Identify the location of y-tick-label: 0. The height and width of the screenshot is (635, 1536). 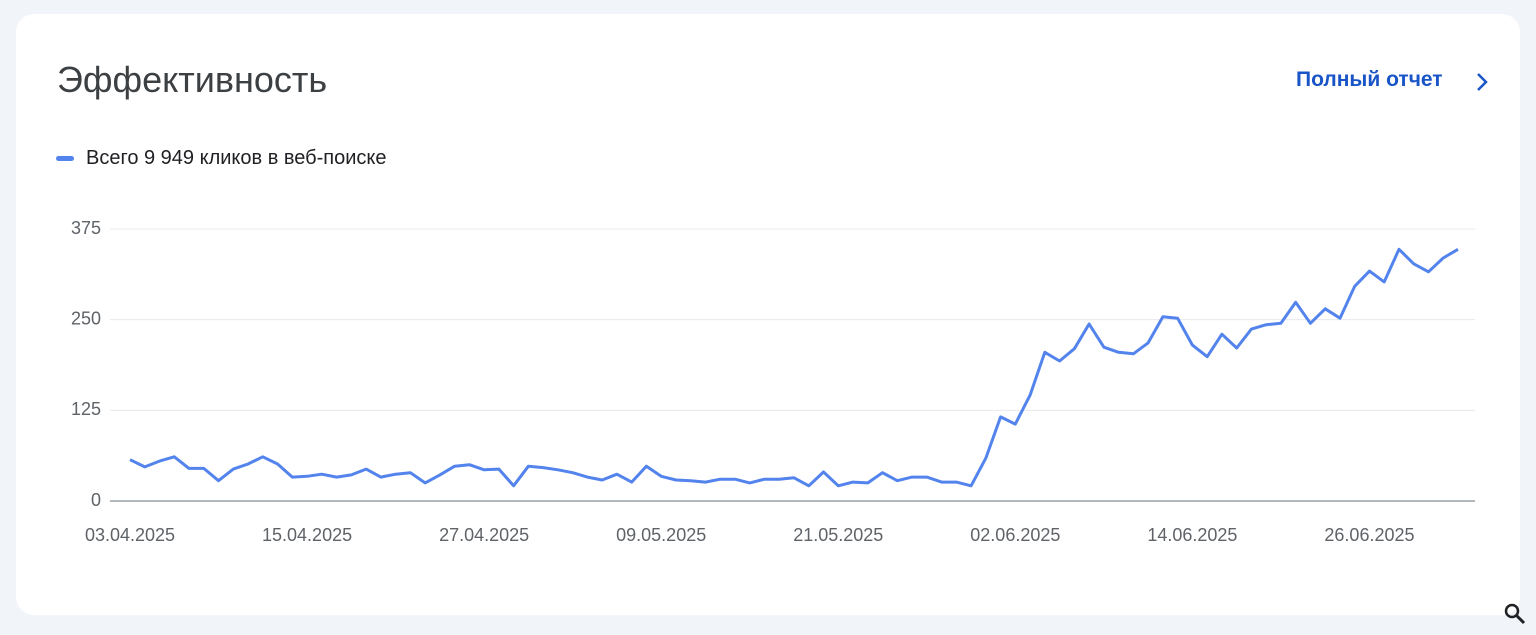
(96, 500).